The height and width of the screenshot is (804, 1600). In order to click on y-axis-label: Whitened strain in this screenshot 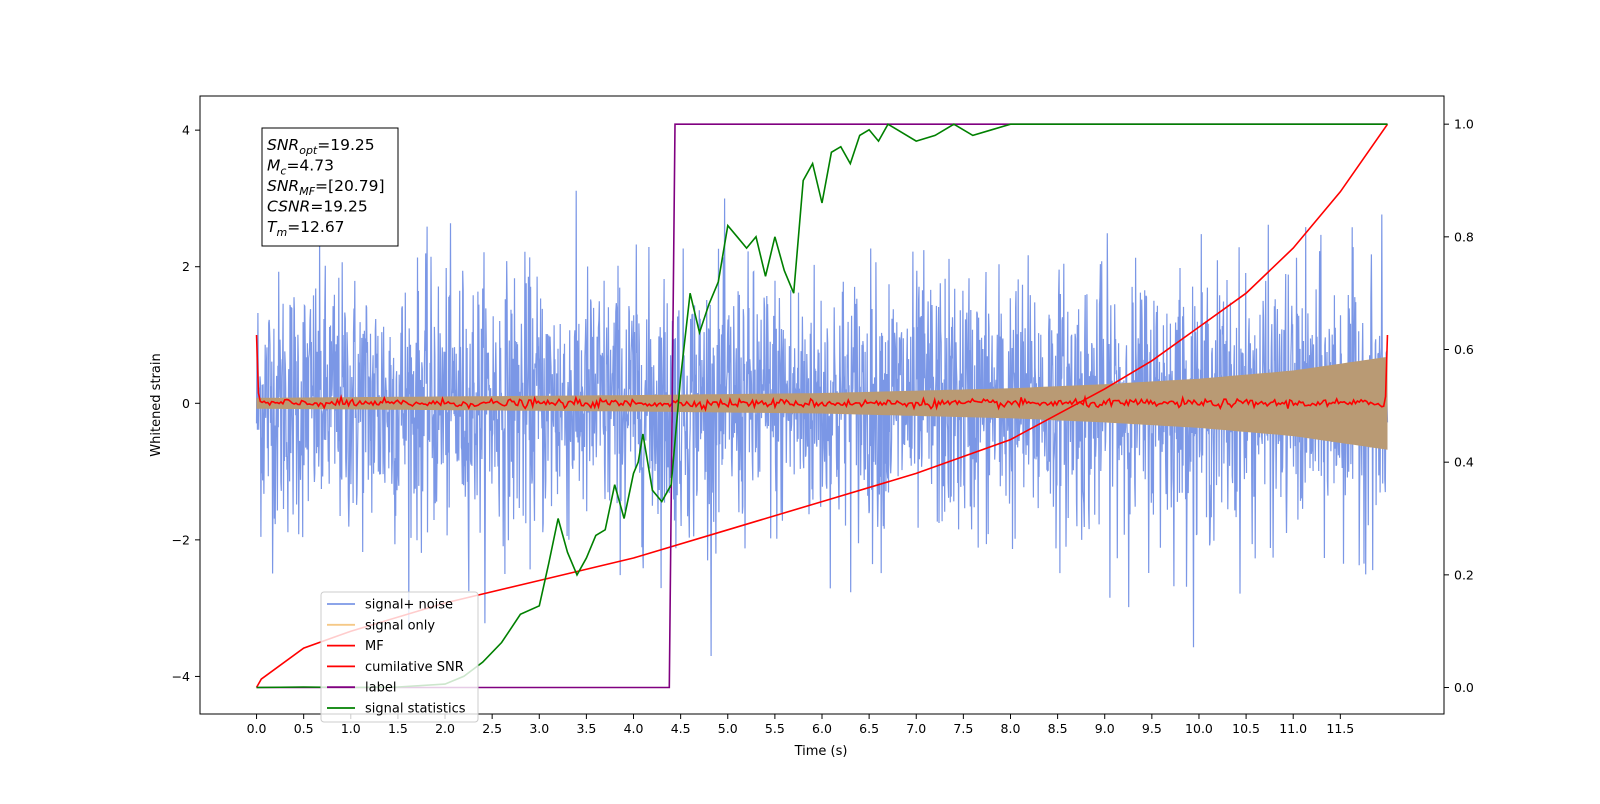, I will do `click(156, 404)`.